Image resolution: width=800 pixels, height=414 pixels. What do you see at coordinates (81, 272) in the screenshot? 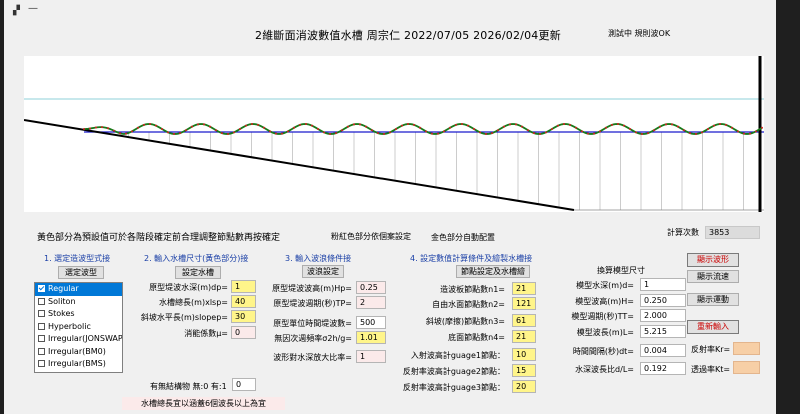
I see `select-wave-type-button: 選定波型` at bounding box center [81, 272].